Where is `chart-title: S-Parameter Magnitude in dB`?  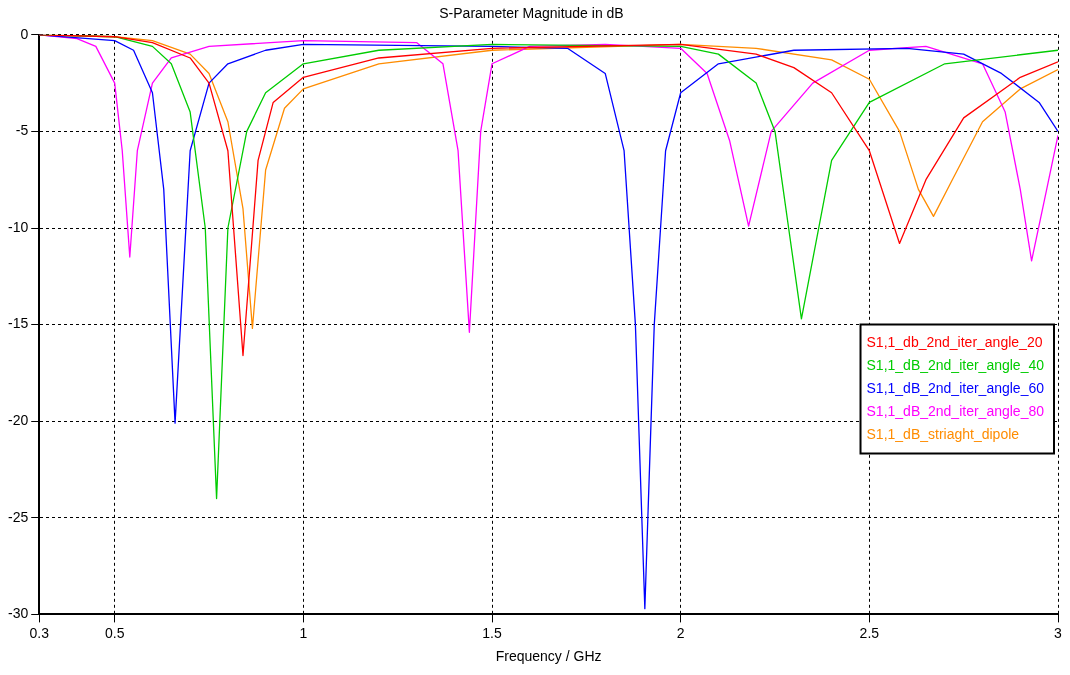 chart-title: S-Parameter Magnitude in dB is located at coordinates (531, 13).